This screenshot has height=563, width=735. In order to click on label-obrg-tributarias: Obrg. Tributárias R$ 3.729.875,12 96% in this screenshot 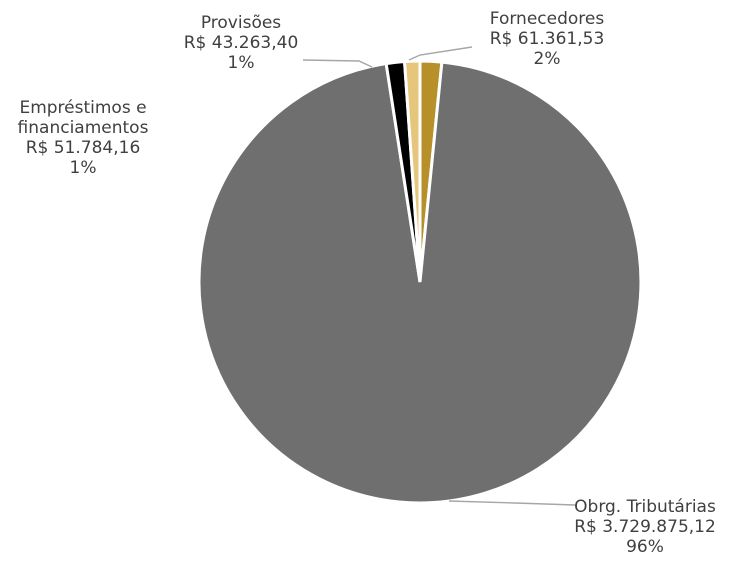, I will do `click(645, 527)`.